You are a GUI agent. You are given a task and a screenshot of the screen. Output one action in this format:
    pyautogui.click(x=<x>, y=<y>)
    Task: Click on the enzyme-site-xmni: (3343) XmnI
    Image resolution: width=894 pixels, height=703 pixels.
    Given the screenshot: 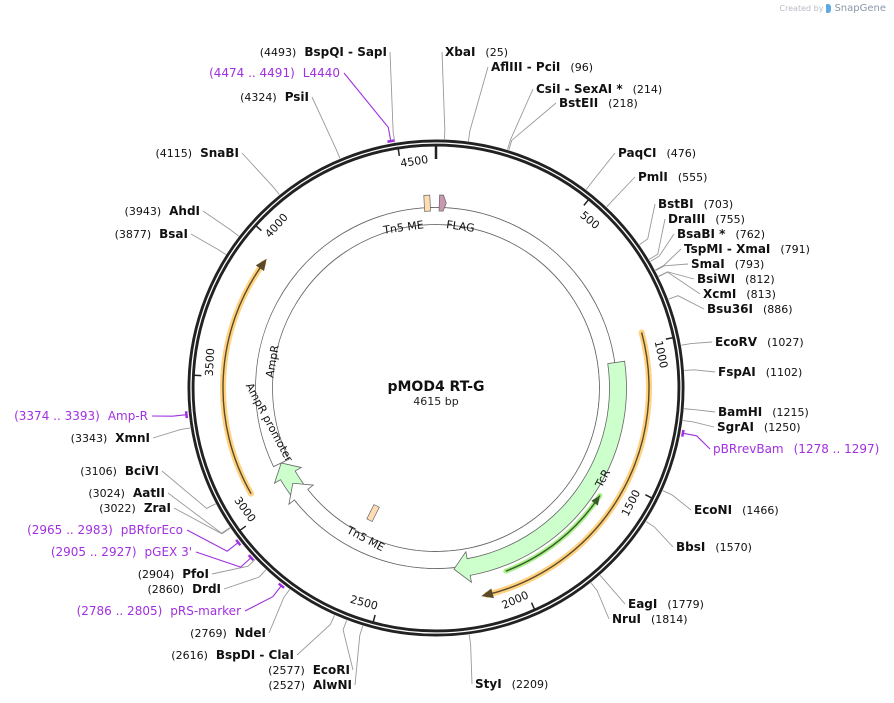 What is the action you would take?
    pyautogui.click(x=110, y=438)
    